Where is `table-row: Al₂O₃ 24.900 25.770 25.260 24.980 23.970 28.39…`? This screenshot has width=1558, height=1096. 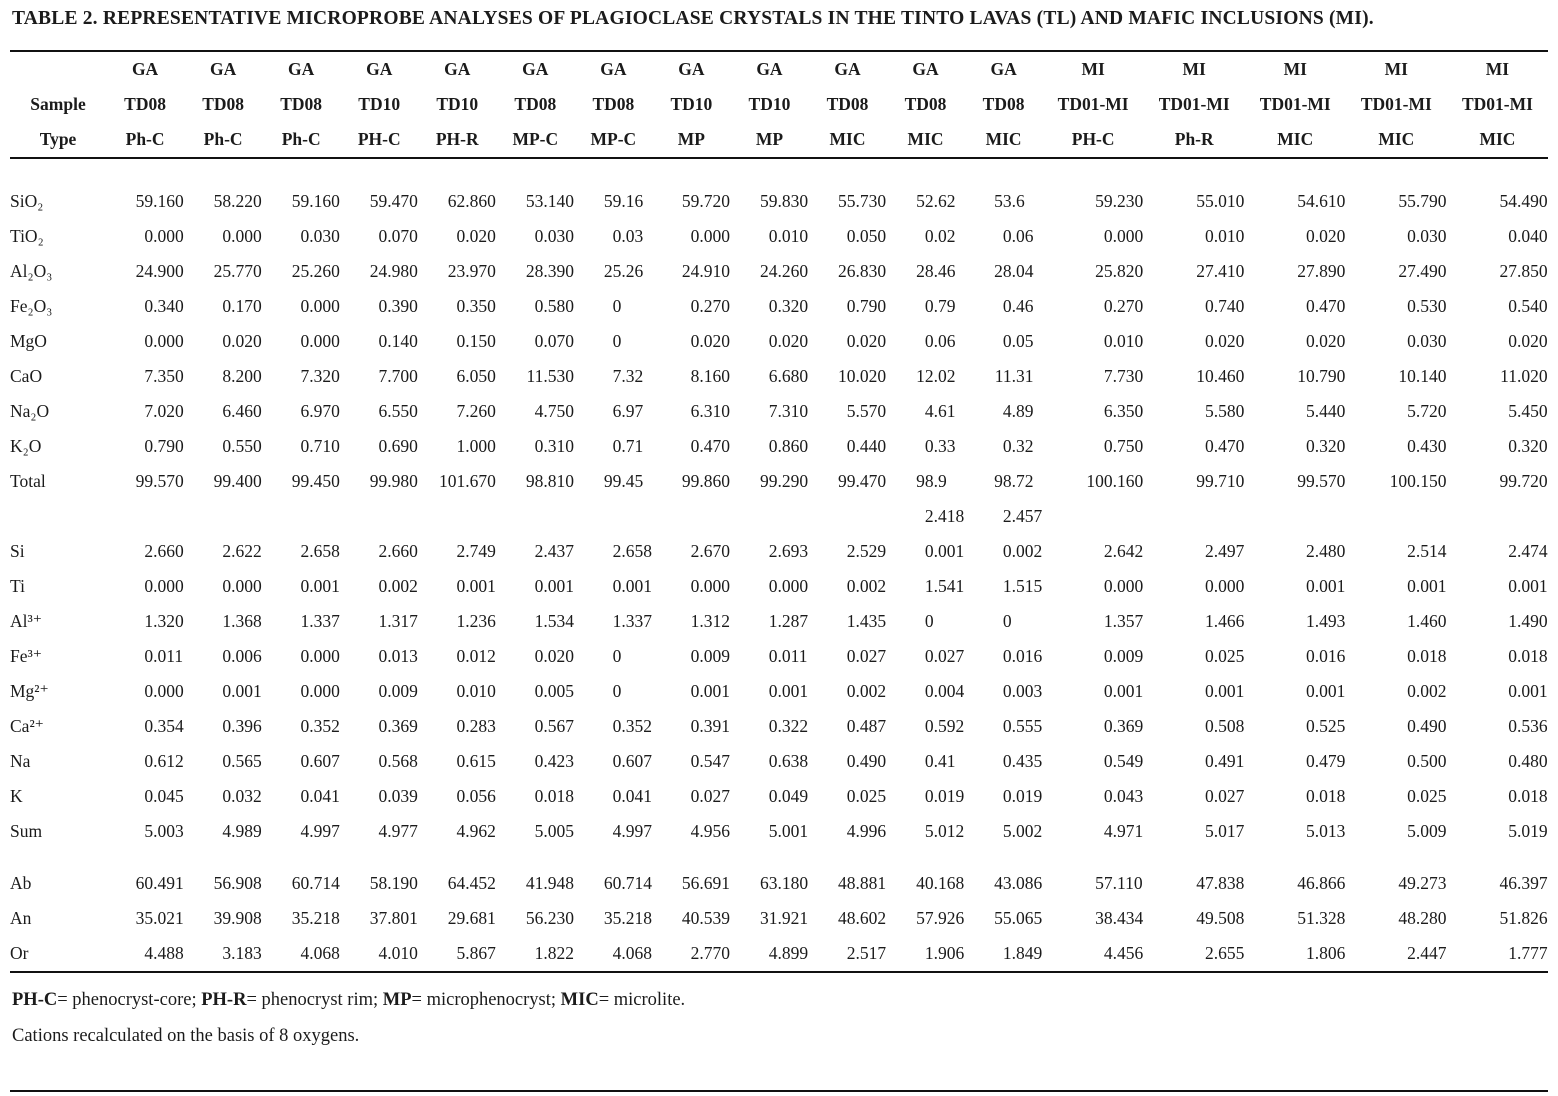
table-row: Al₂O₃ 24.900 25.770 25.260 24.980 23.970 28.39… is located at coordinates (779, 271).